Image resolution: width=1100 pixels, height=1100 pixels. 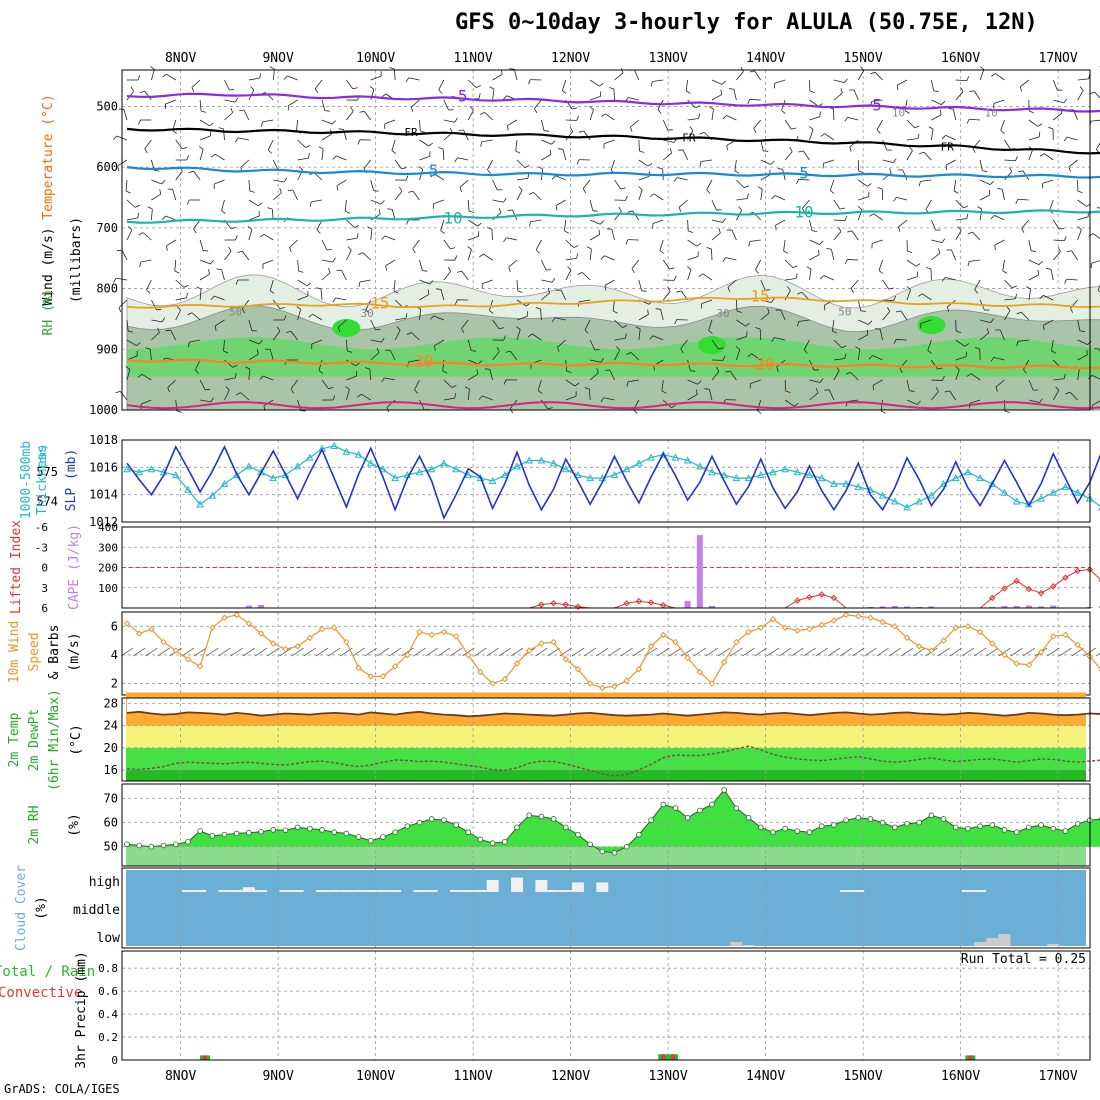 What do you see at coordinates (570, 1076) in the screenshot?
I see `date-label-bottom: 12NOV` at bounding box center [570, 1076].